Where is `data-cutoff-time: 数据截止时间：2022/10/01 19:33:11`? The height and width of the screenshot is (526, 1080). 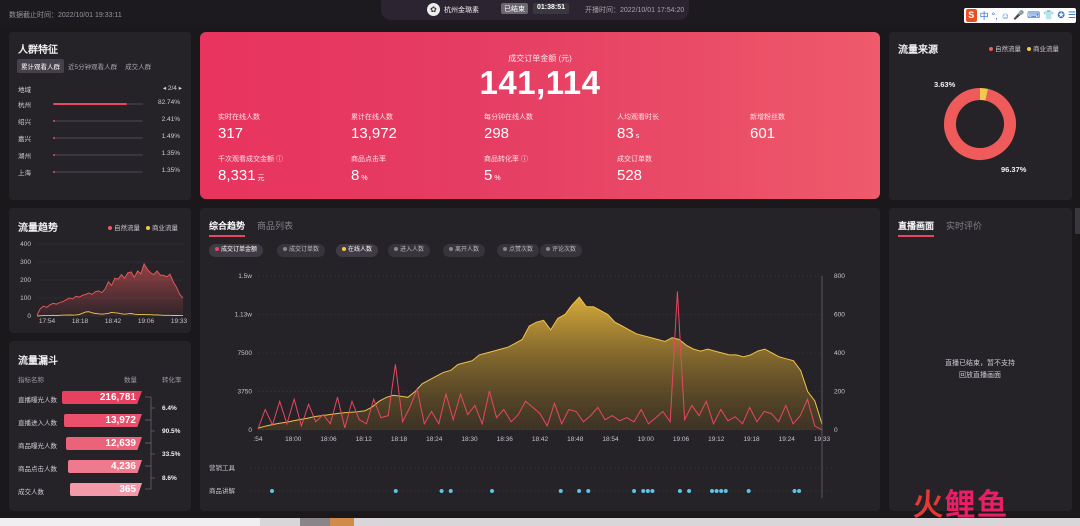
data-cutoff-time: 数据截止时间：2022/10/01 19:33:11 is located at coordinates (65, 15).